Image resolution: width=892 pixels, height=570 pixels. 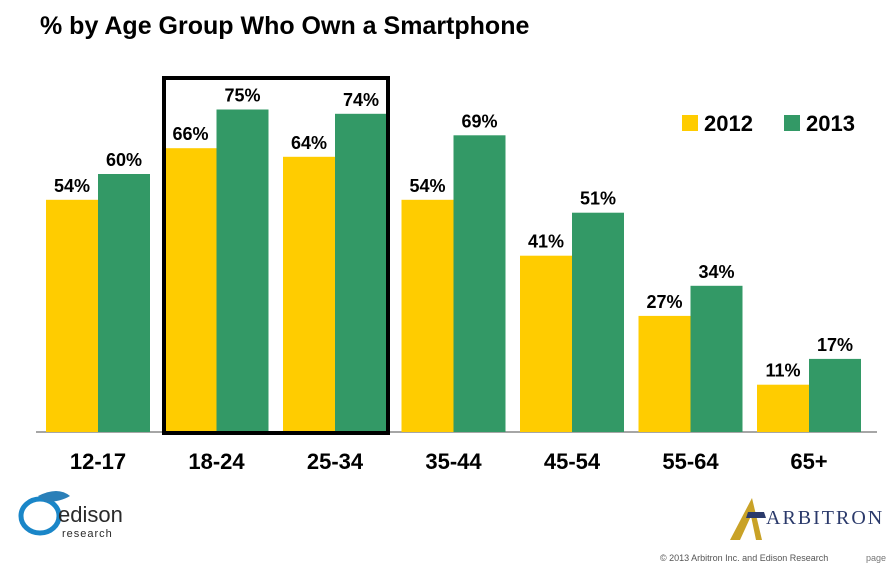 I want to click on arbitron-logo-text: ARBITRON, so click(x=825, y=518).